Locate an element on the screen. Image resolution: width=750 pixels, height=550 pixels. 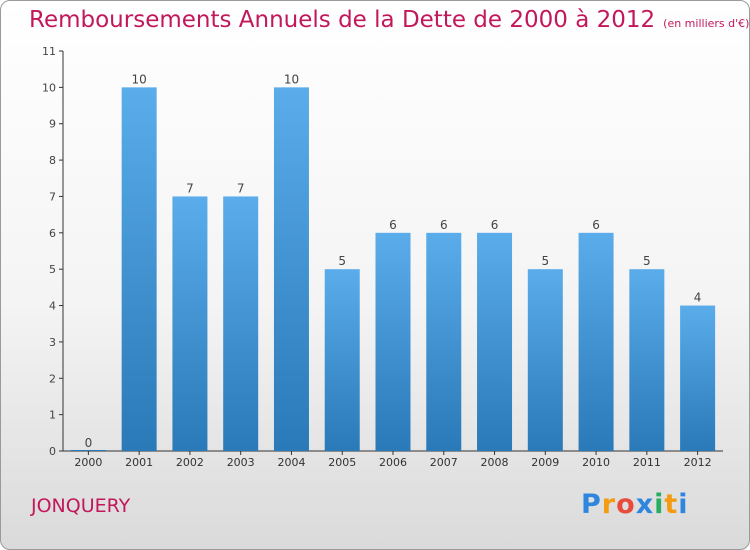
x-tick-label-2004: 2004 is located at coordinates (291, 462).